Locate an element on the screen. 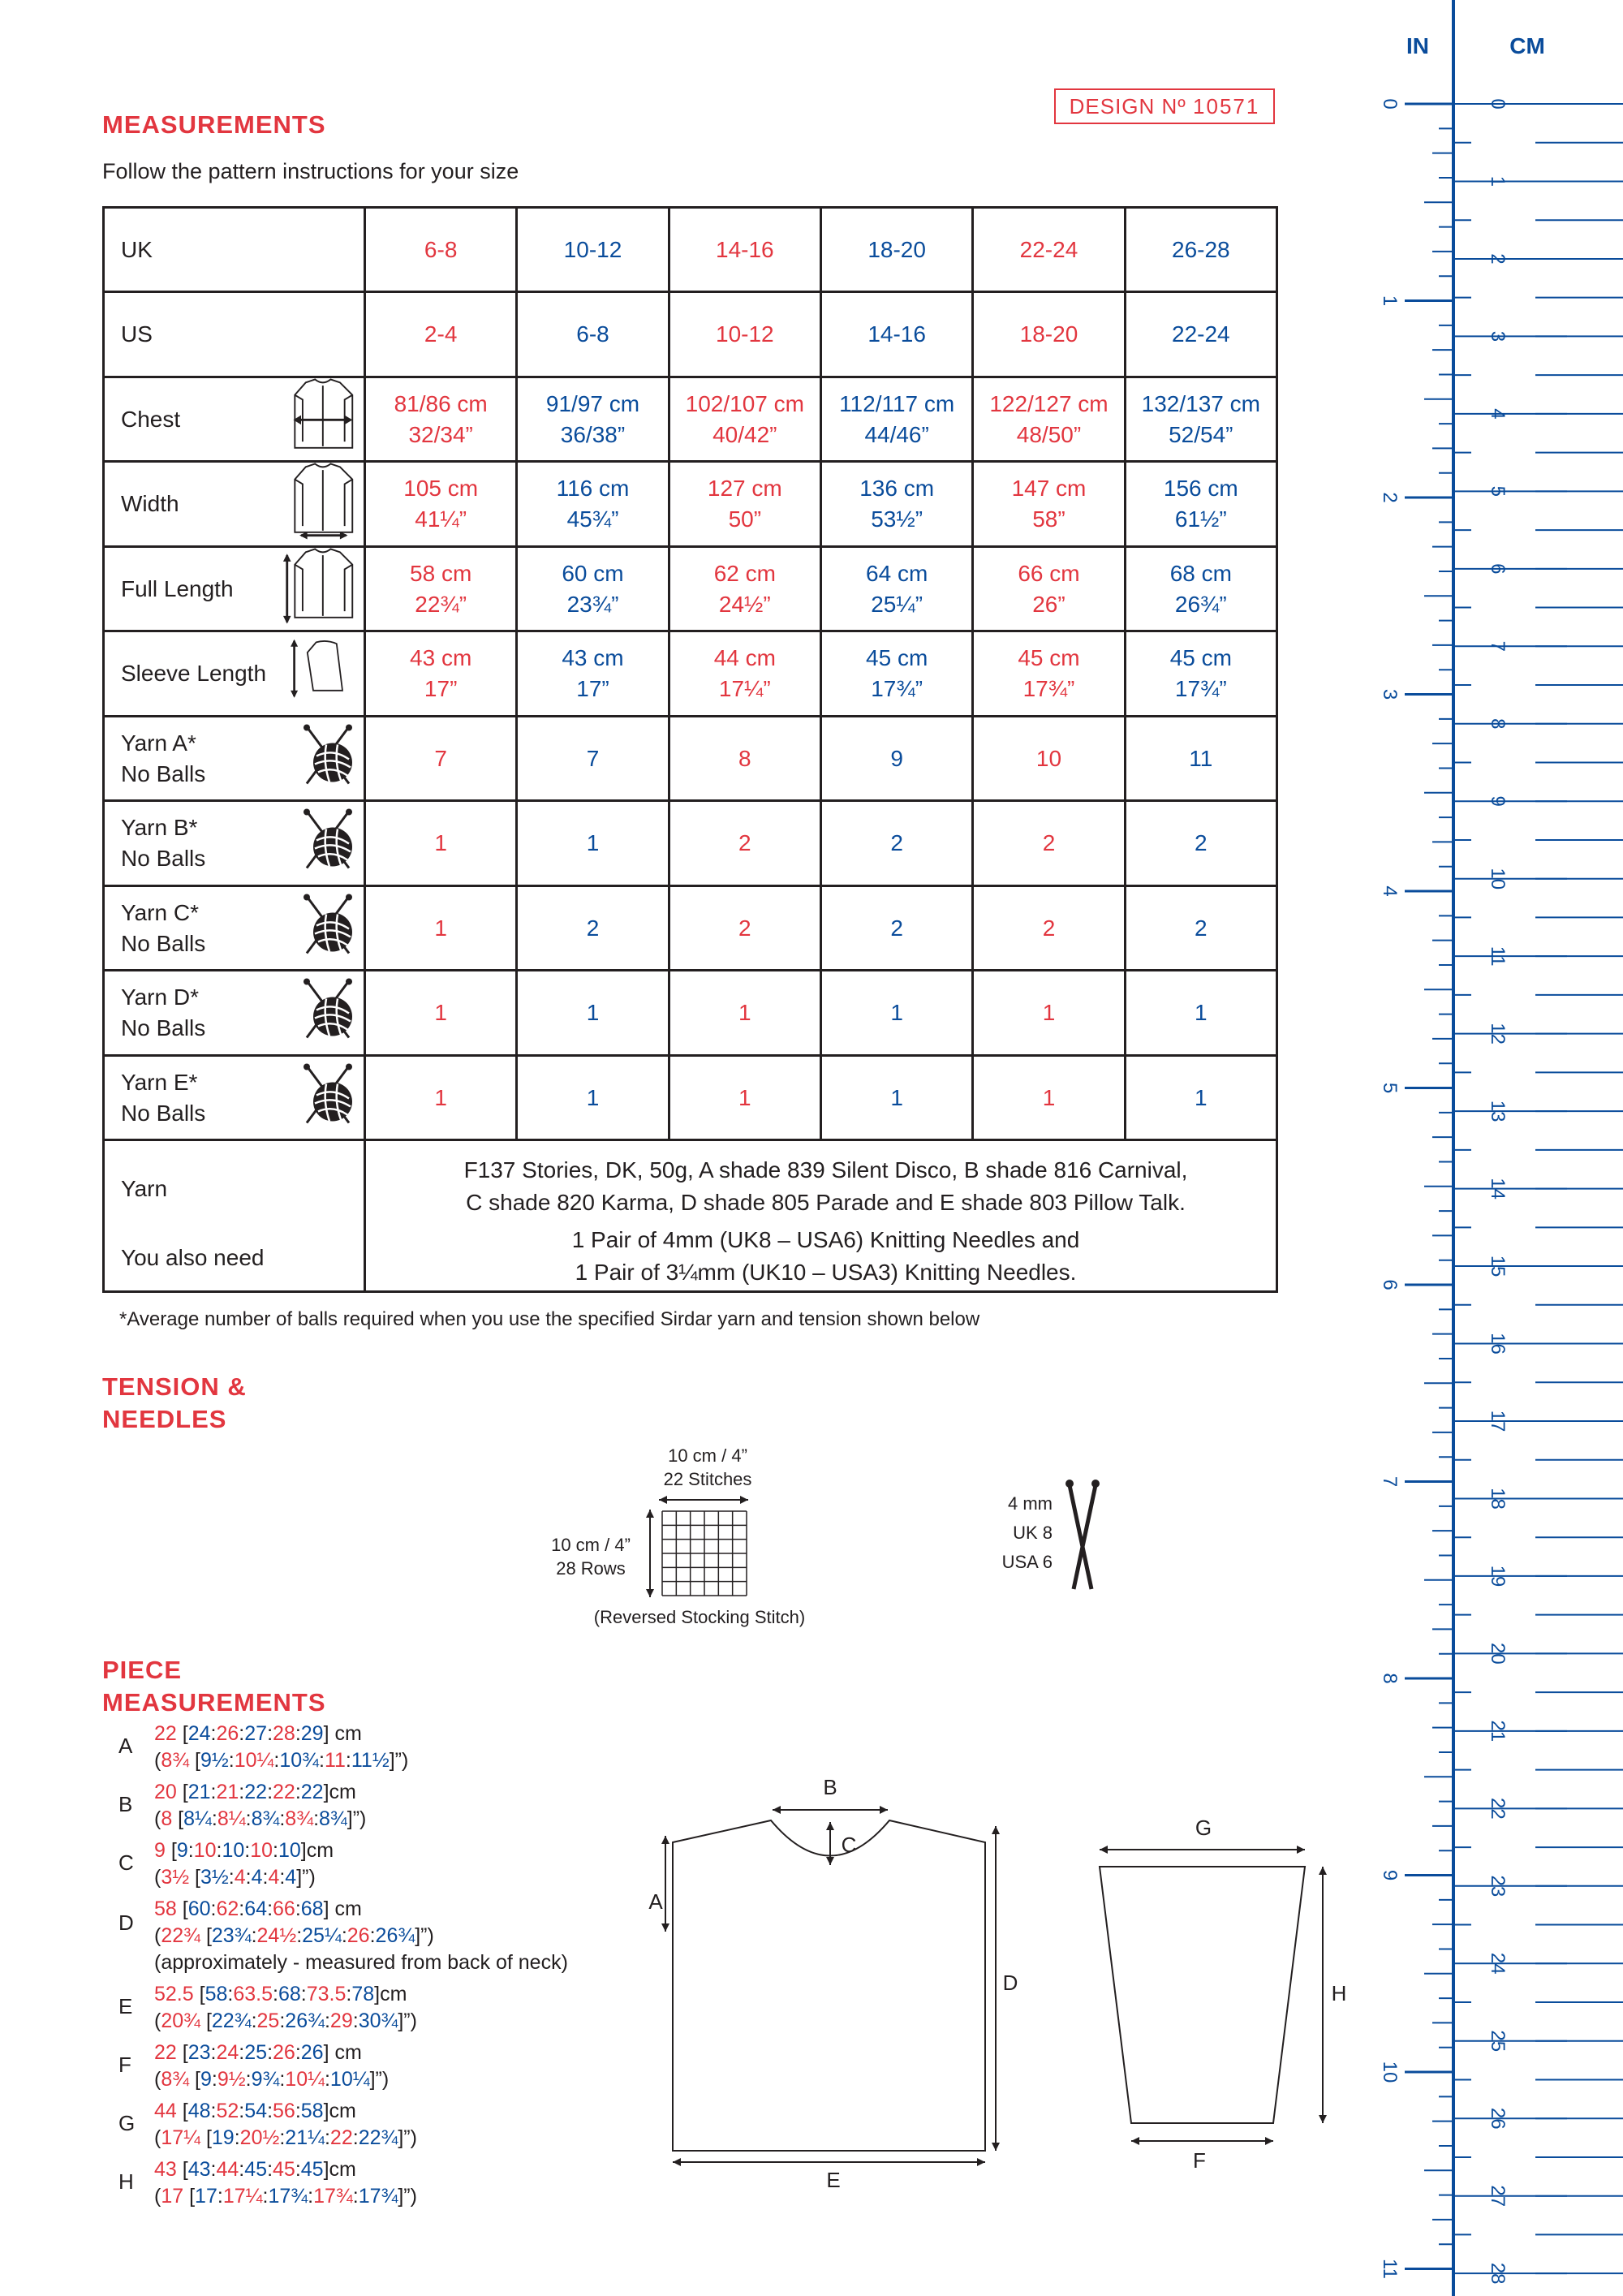 This screenshot has width=1623, height=2296. size-value: 17¾ is located at coordinates (288, 2196).